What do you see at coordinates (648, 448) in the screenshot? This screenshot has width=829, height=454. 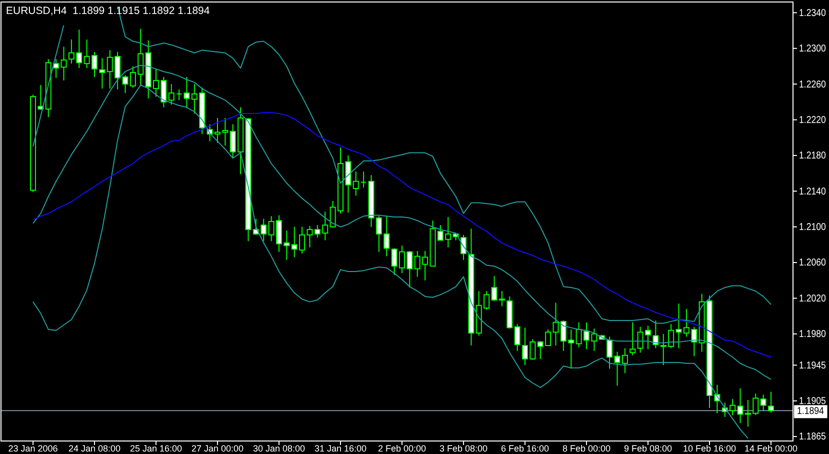 I see `x-tick-label: 9 Feb 08:00` at bounding box center [648, 448].